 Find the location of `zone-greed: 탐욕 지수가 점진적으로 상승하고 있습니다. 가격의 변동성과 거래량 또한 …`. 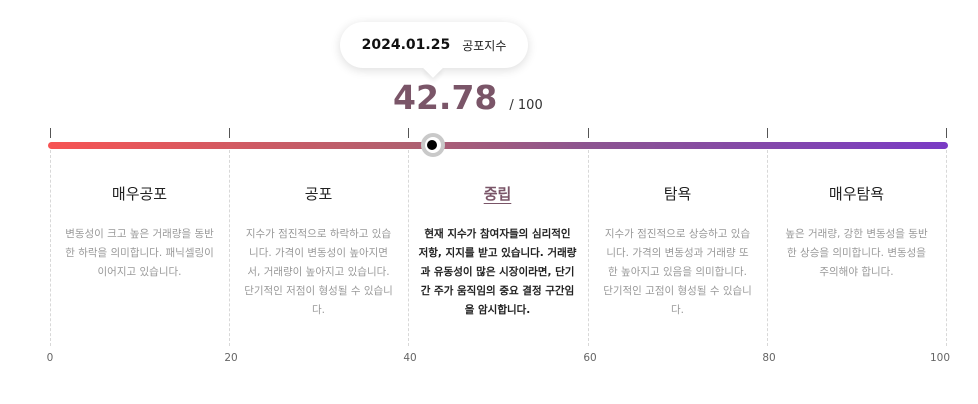

zone-greed: 탐욕 지수가 점진적으로 상승하고 있습니다. 가격의 변동성과 거래량 또한 … is located at coordinates (677, 235).